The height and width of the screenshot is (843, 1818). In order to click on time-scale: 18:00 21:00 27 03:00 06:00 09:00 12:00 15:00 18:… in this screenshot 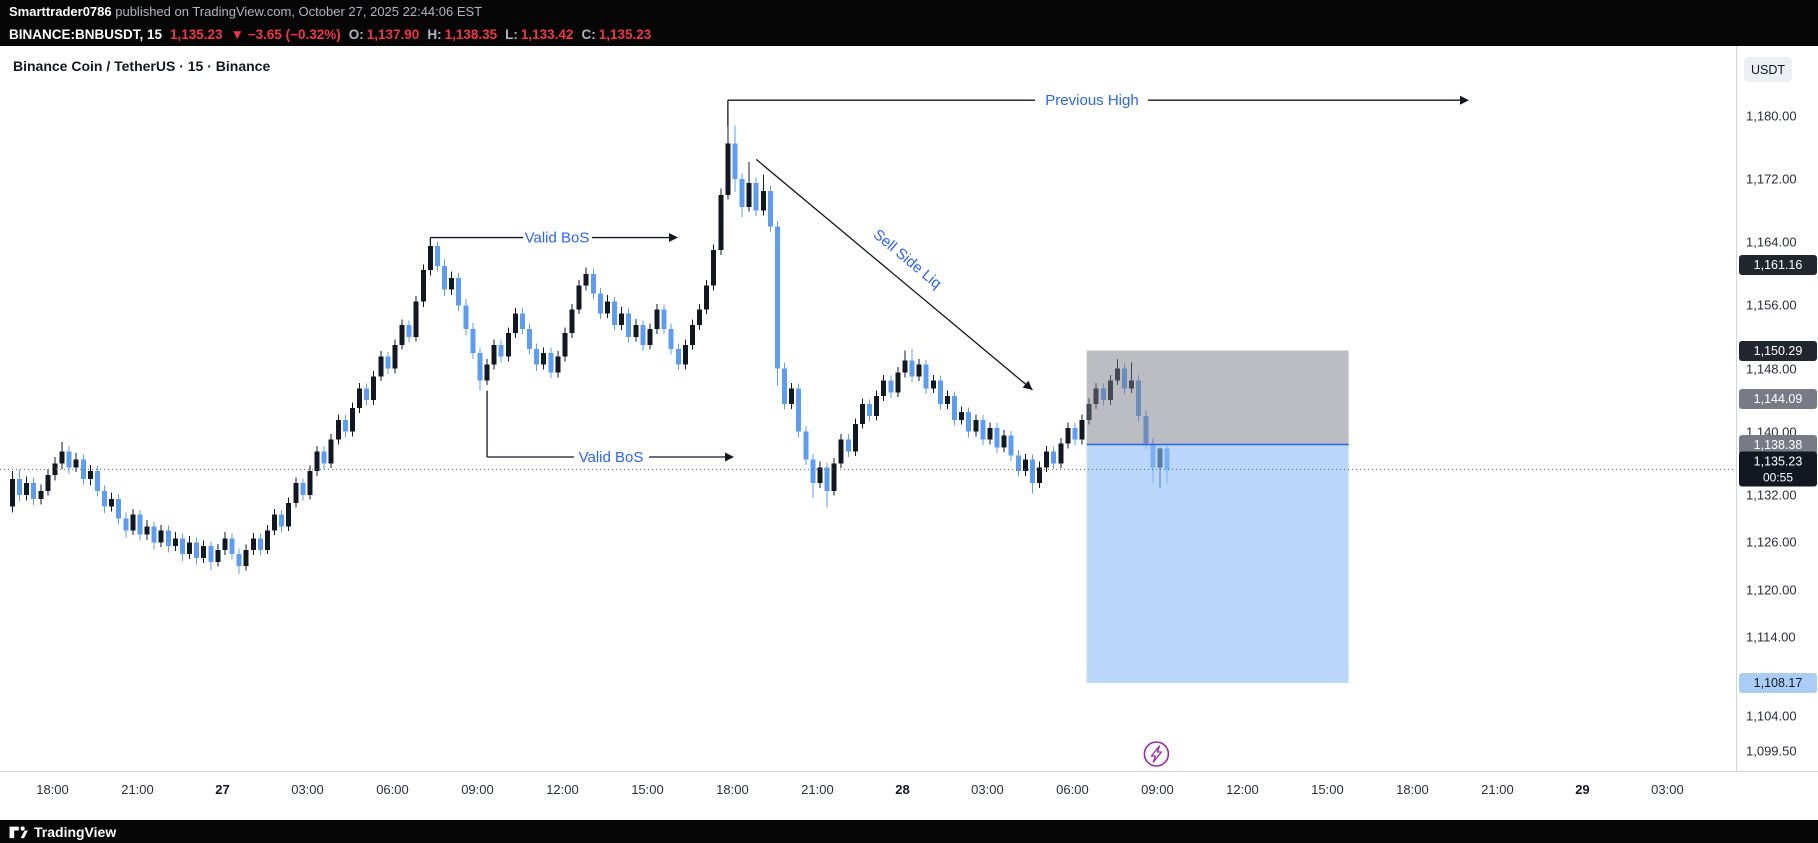, I will do `click(909, 796)`.